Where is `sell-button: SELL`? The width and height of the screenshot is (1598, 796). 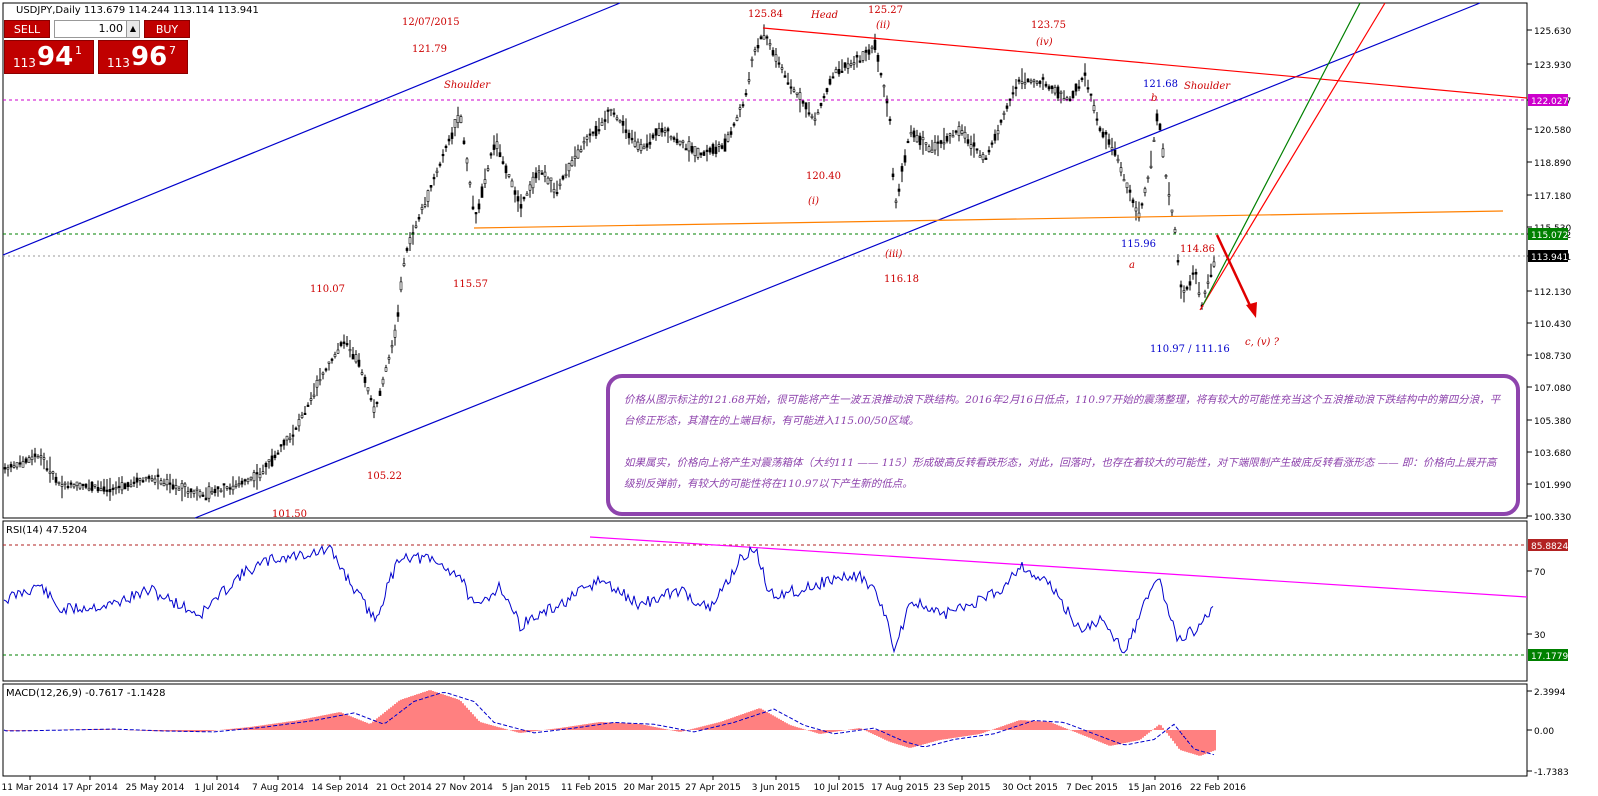
sell-button: SELL is located at coordinates (27, 29).